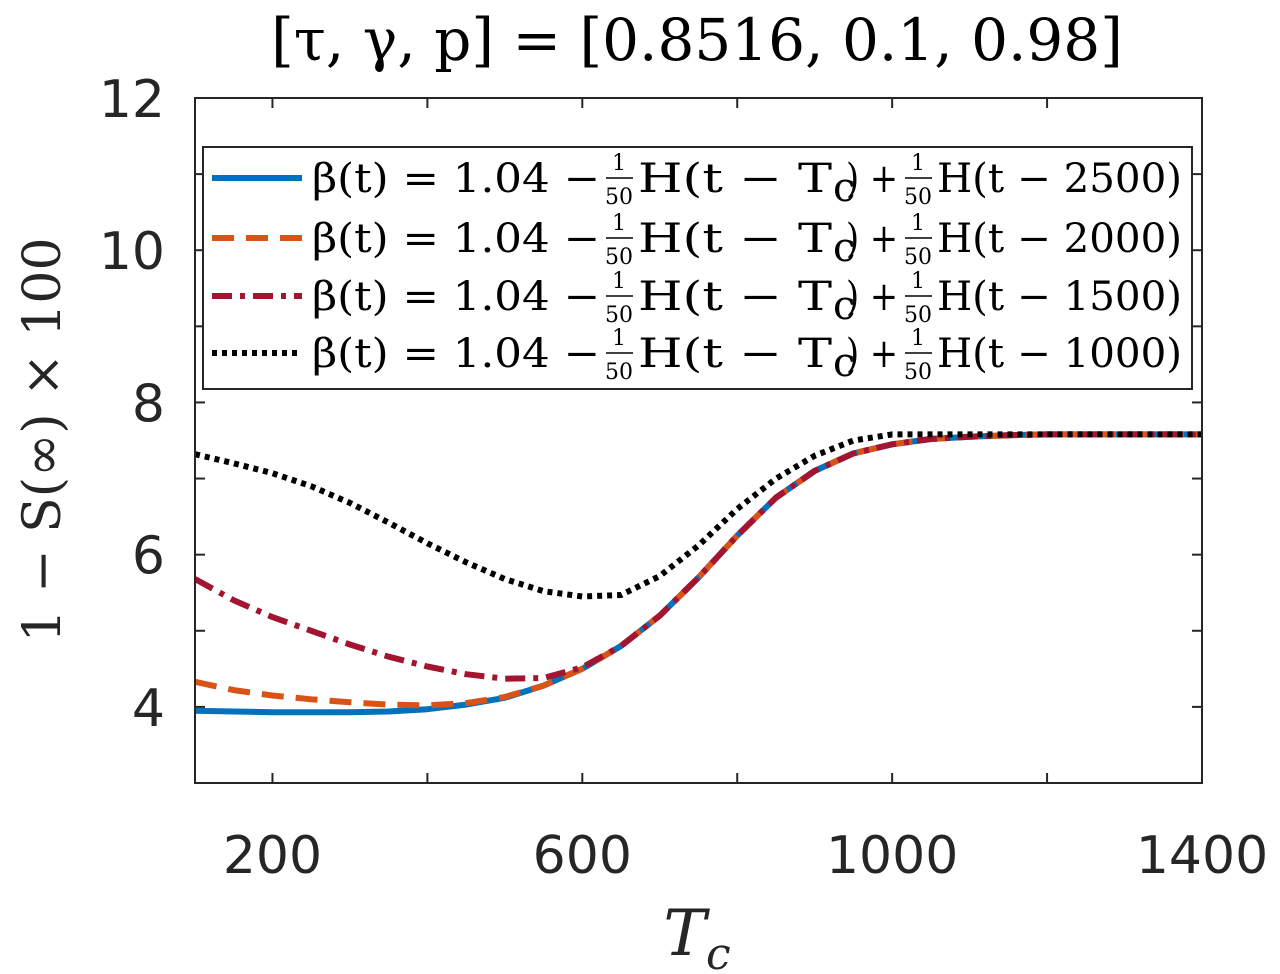  What do you see at coordinates (272, 856) in the screenshot?
I see `x-tick-label: 200` at bounding box center [272, 856].